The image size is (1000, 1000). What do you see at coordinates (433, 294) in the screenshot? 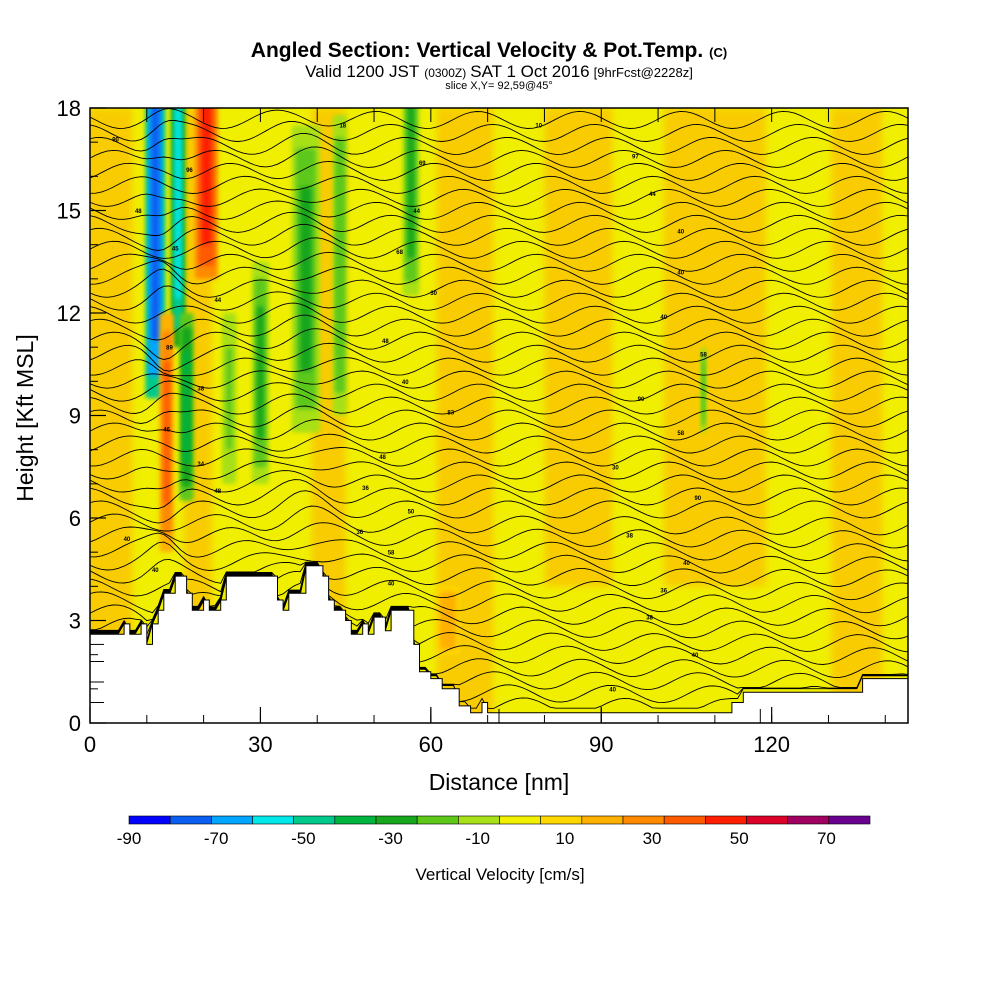
I see `svg-text: 30` at bounding box center [433, 294].